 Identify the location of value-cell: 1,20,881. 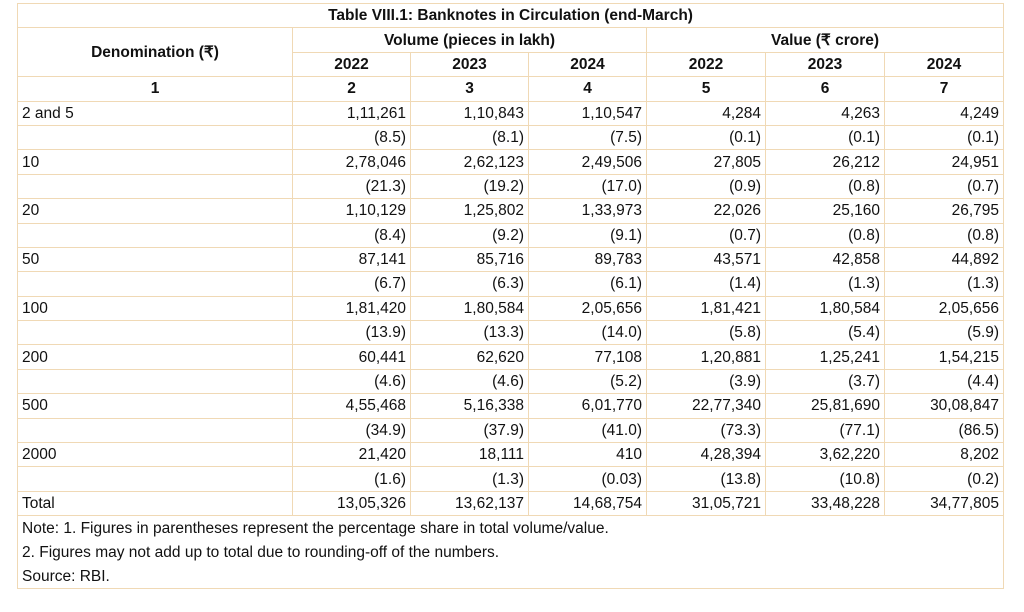
(706, 357).